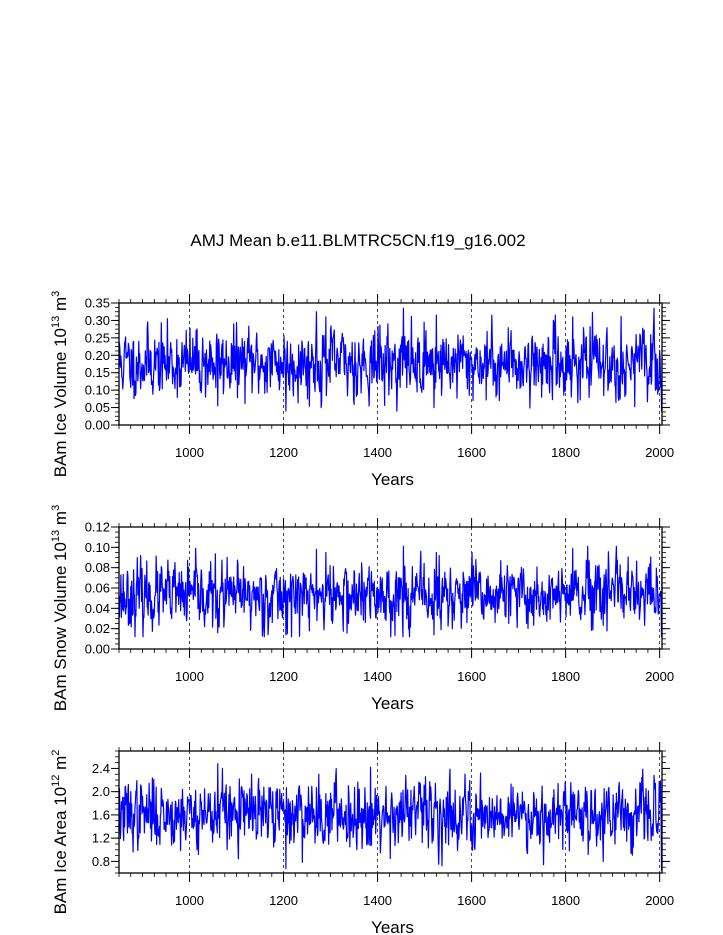 This screenshot has height=935, width=723. Describe the element at coordinates (56, 753) in the screenshot. I see `y-label-unit-exponent: 2` at that location.